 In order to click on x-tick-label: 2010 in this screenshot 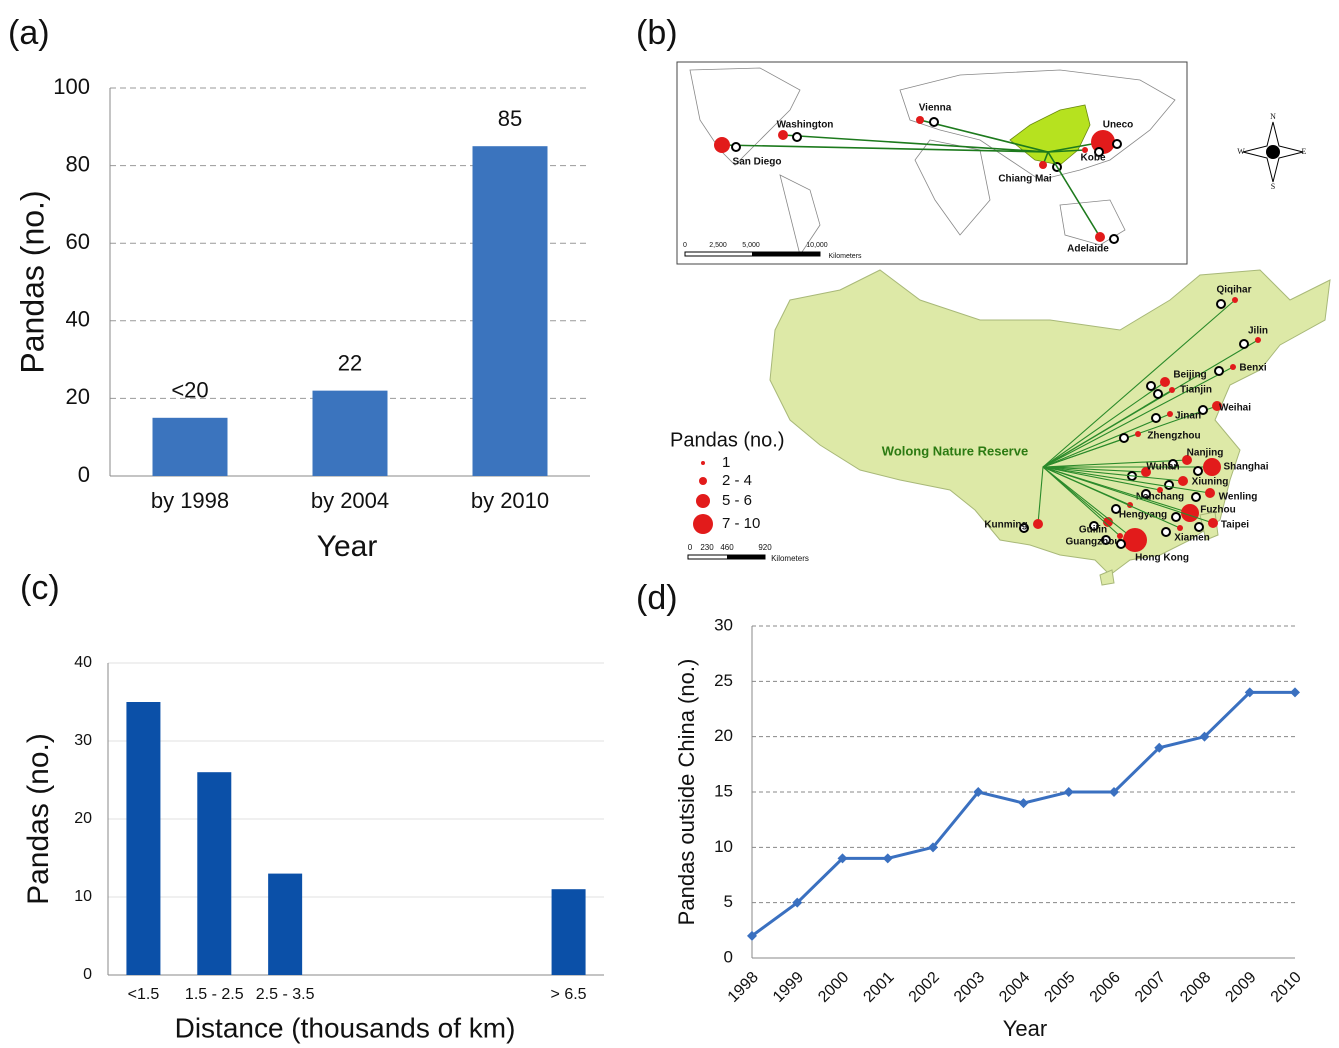, I will do `click(1286, 987)`.